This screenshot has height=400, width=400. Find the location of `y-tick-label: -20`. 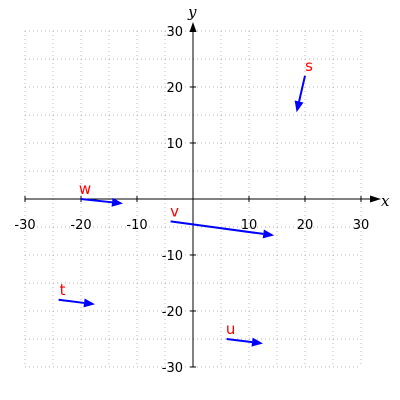

y-tick-label: -20 is located at coordinates (172, 312).